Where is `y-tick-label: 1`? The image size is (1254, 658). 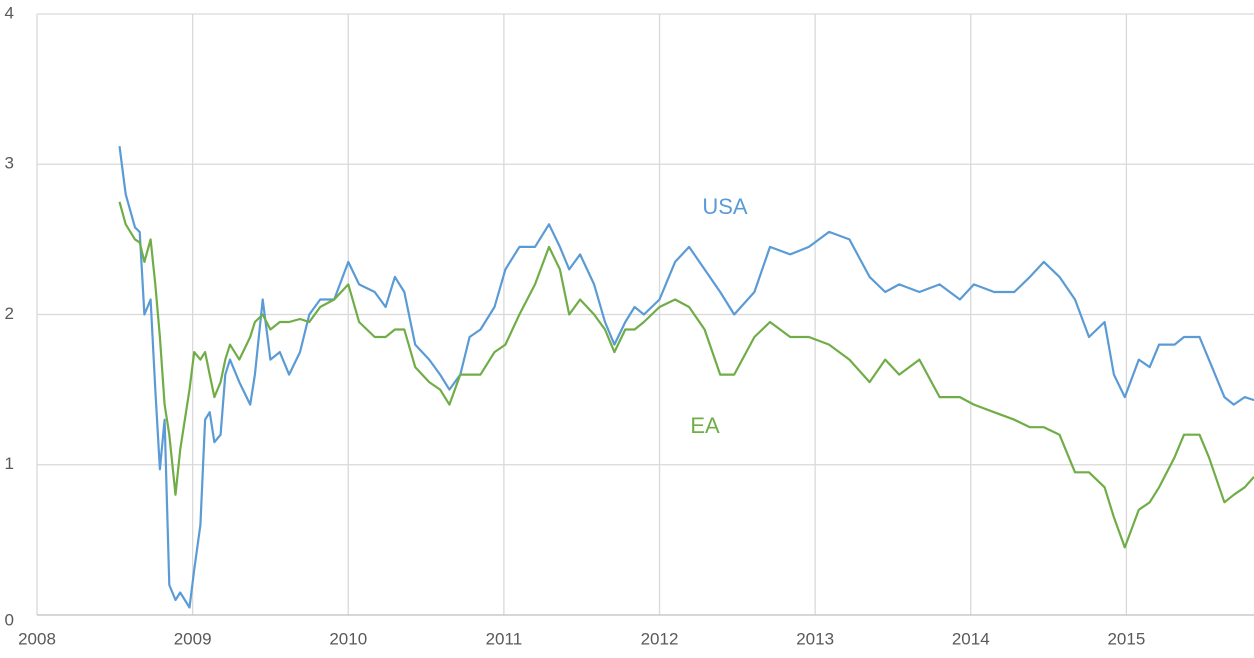 y-tick-label: 1 is located at coordinates (9, 463).